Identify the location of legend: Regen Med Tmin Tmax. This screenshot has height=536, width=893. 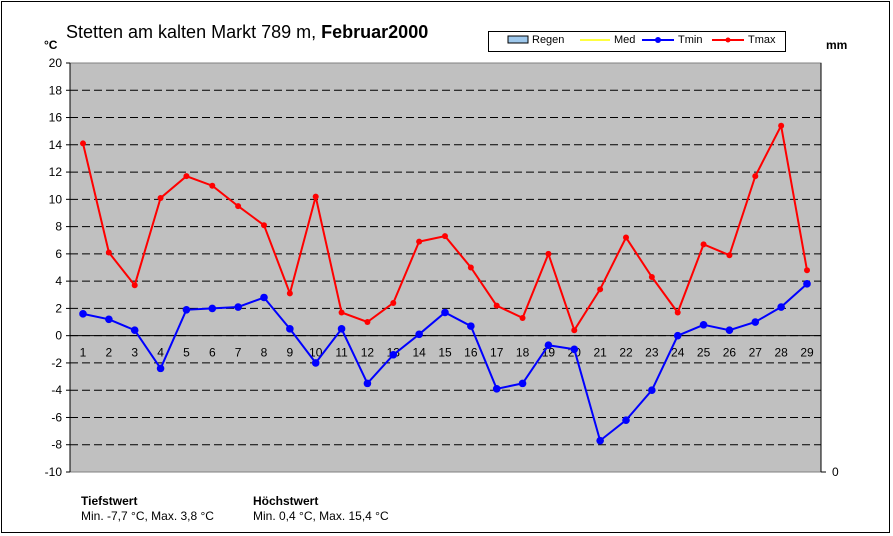
(637, 41).